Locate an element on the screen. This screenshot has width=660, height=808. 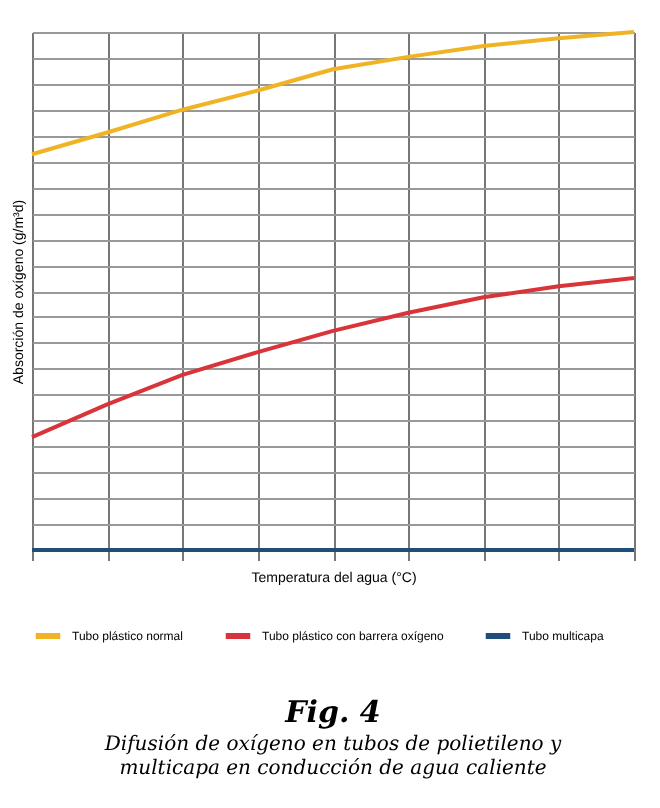
text: Fig. 4 is located at coordinates (332, 712).